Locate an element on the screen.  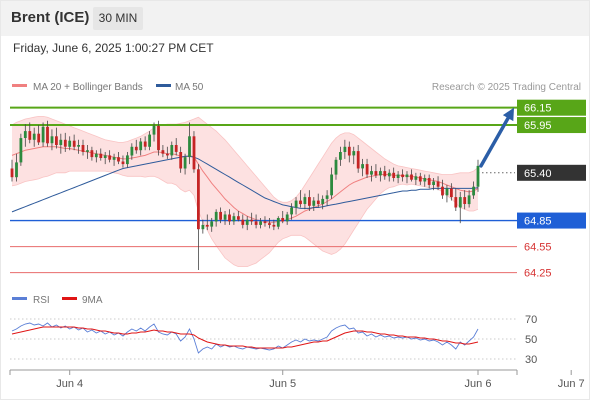
time-axis: Jun 4 Jun 5 Jun 6 Jun 7 is located at coordinates (297, 379).